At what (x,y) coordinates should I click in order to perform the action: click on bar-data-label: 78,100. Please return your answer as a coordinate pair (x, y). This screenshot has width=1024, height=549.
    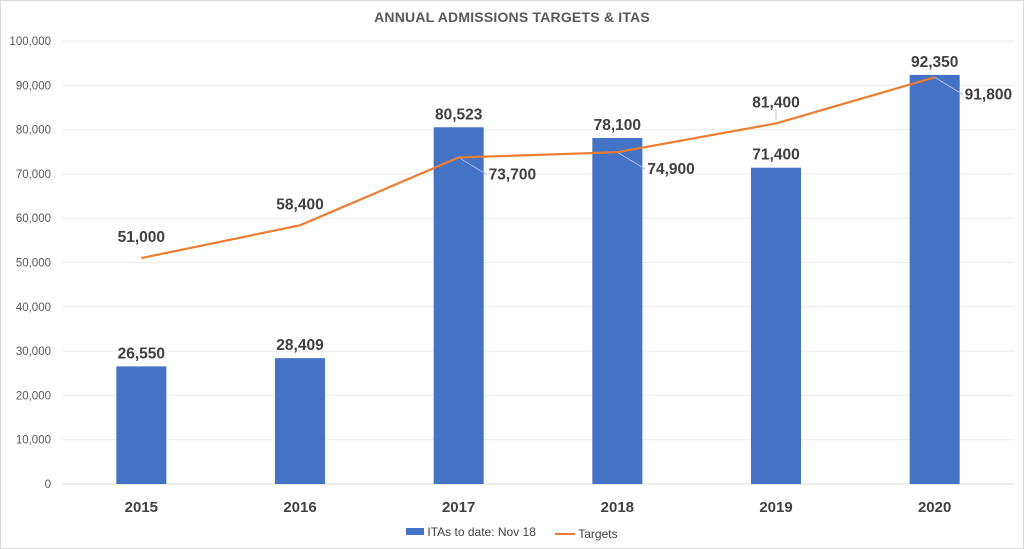
    Looking at the image, I should click on (617, 125).